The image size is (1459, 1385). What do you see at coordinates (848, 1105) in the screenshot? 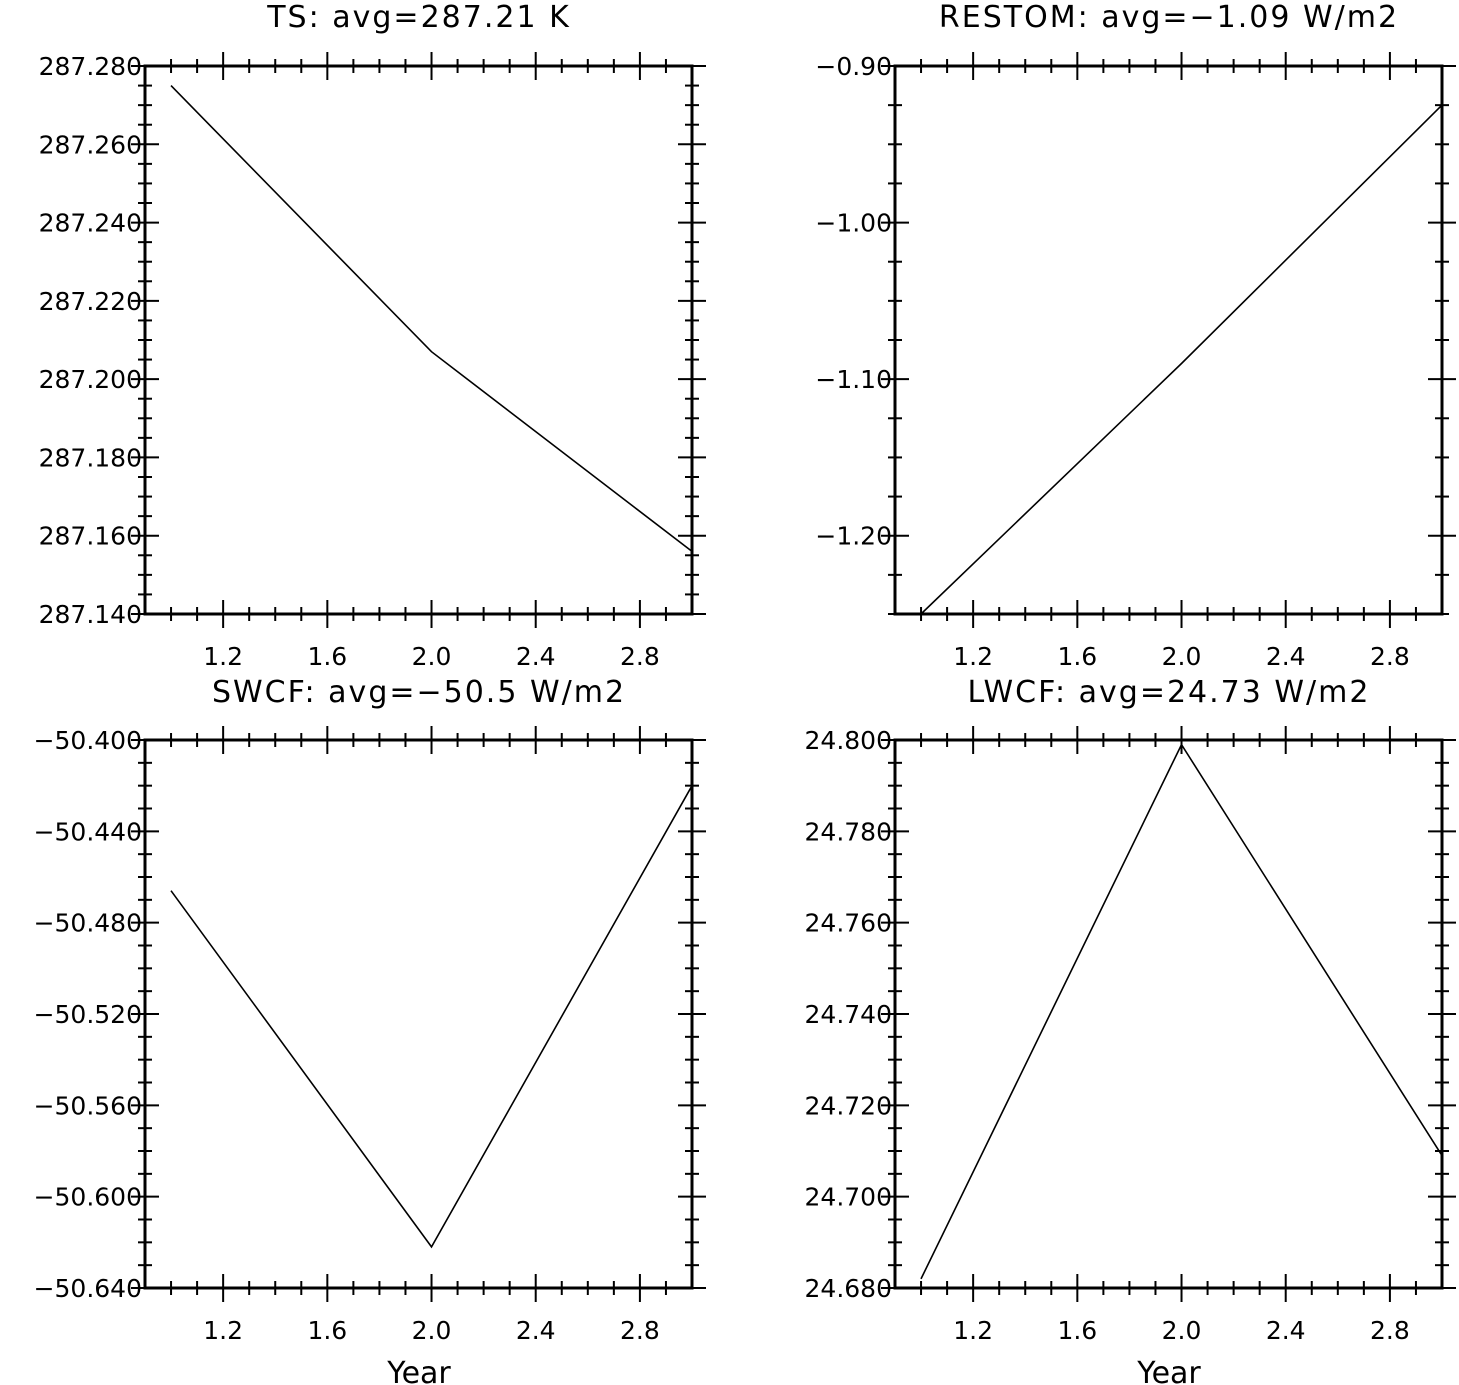
I see `y-tick-label: 24.720` at bounding box center [848, 1105].